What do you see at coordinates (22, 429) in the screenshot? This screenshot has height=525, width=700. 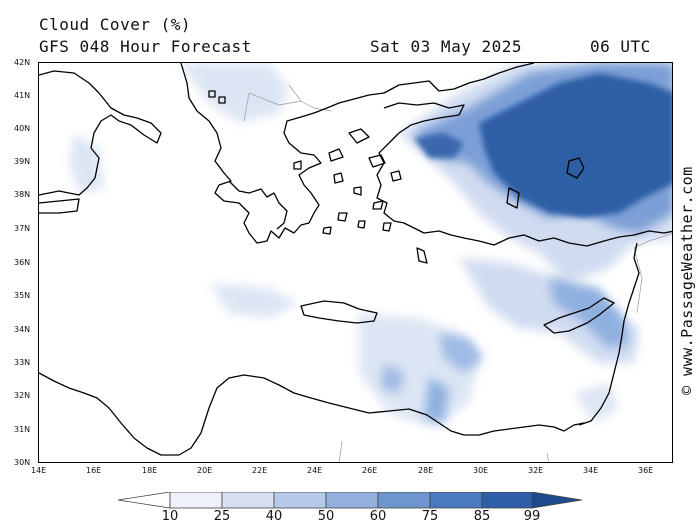 I see `lat-label-31n: 31N` at bounding box center [22, 429].